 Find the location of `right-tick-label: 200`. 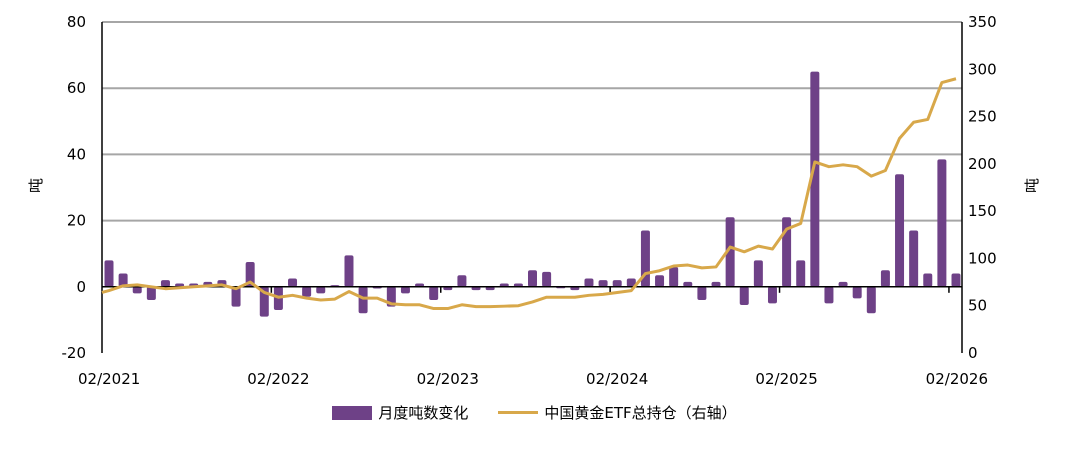

right-tick-label: 200 is located at coordinates (982, 164).